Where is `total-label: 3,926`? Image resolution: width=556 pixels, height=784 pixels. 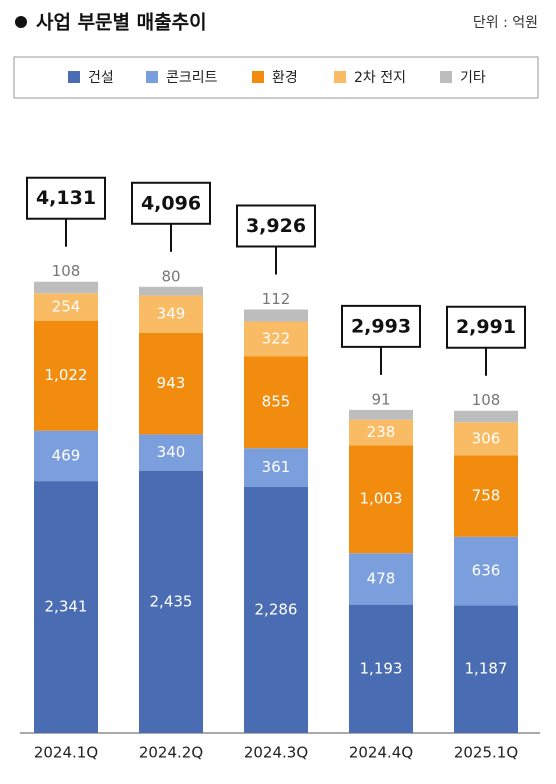 total-label: 3,926 is located at coordinates (276, 226).